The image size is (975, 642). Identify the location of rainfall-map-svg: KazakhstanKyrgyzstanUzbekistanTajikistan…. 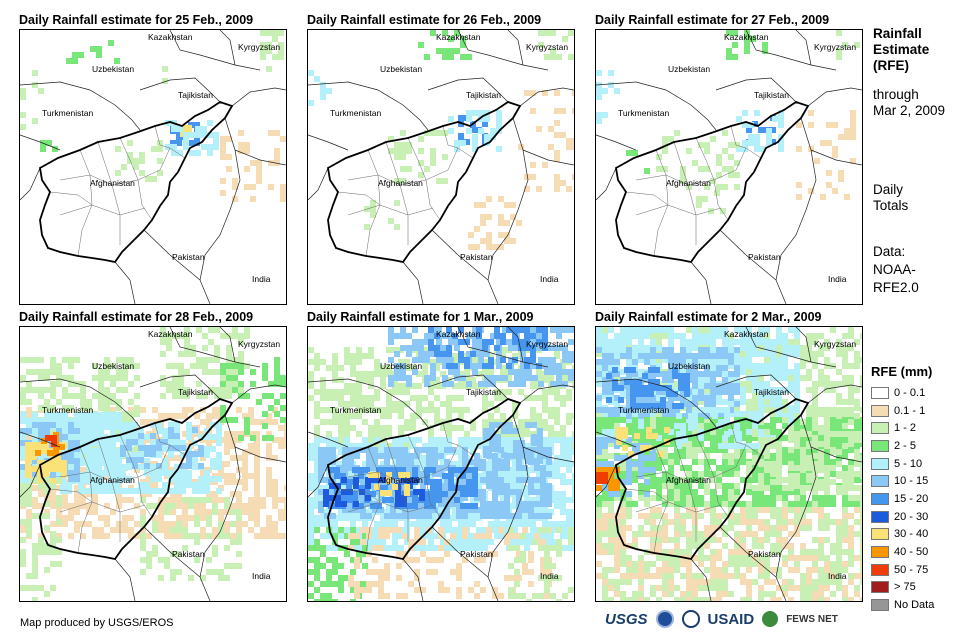
(729, 464).